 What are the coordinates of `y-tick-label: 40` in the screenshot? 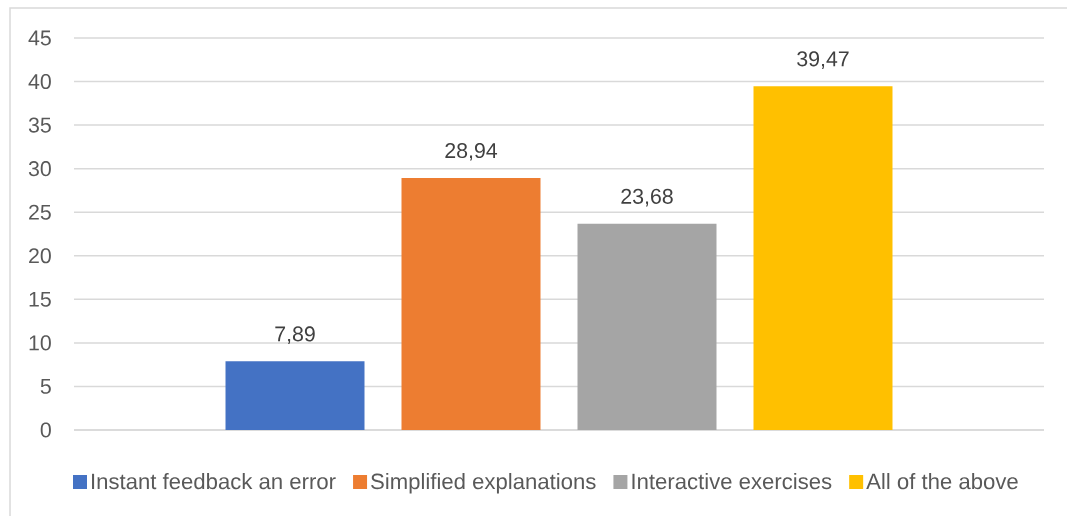 It's located at (39, 82).